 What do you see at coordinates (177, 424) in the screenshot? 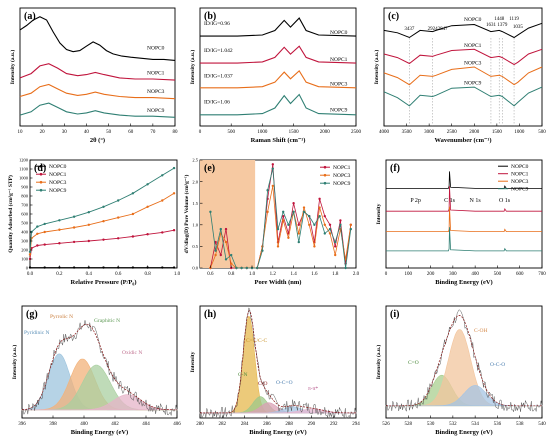
I see `x-tick-label: 406` at bounding box center [177, 424].